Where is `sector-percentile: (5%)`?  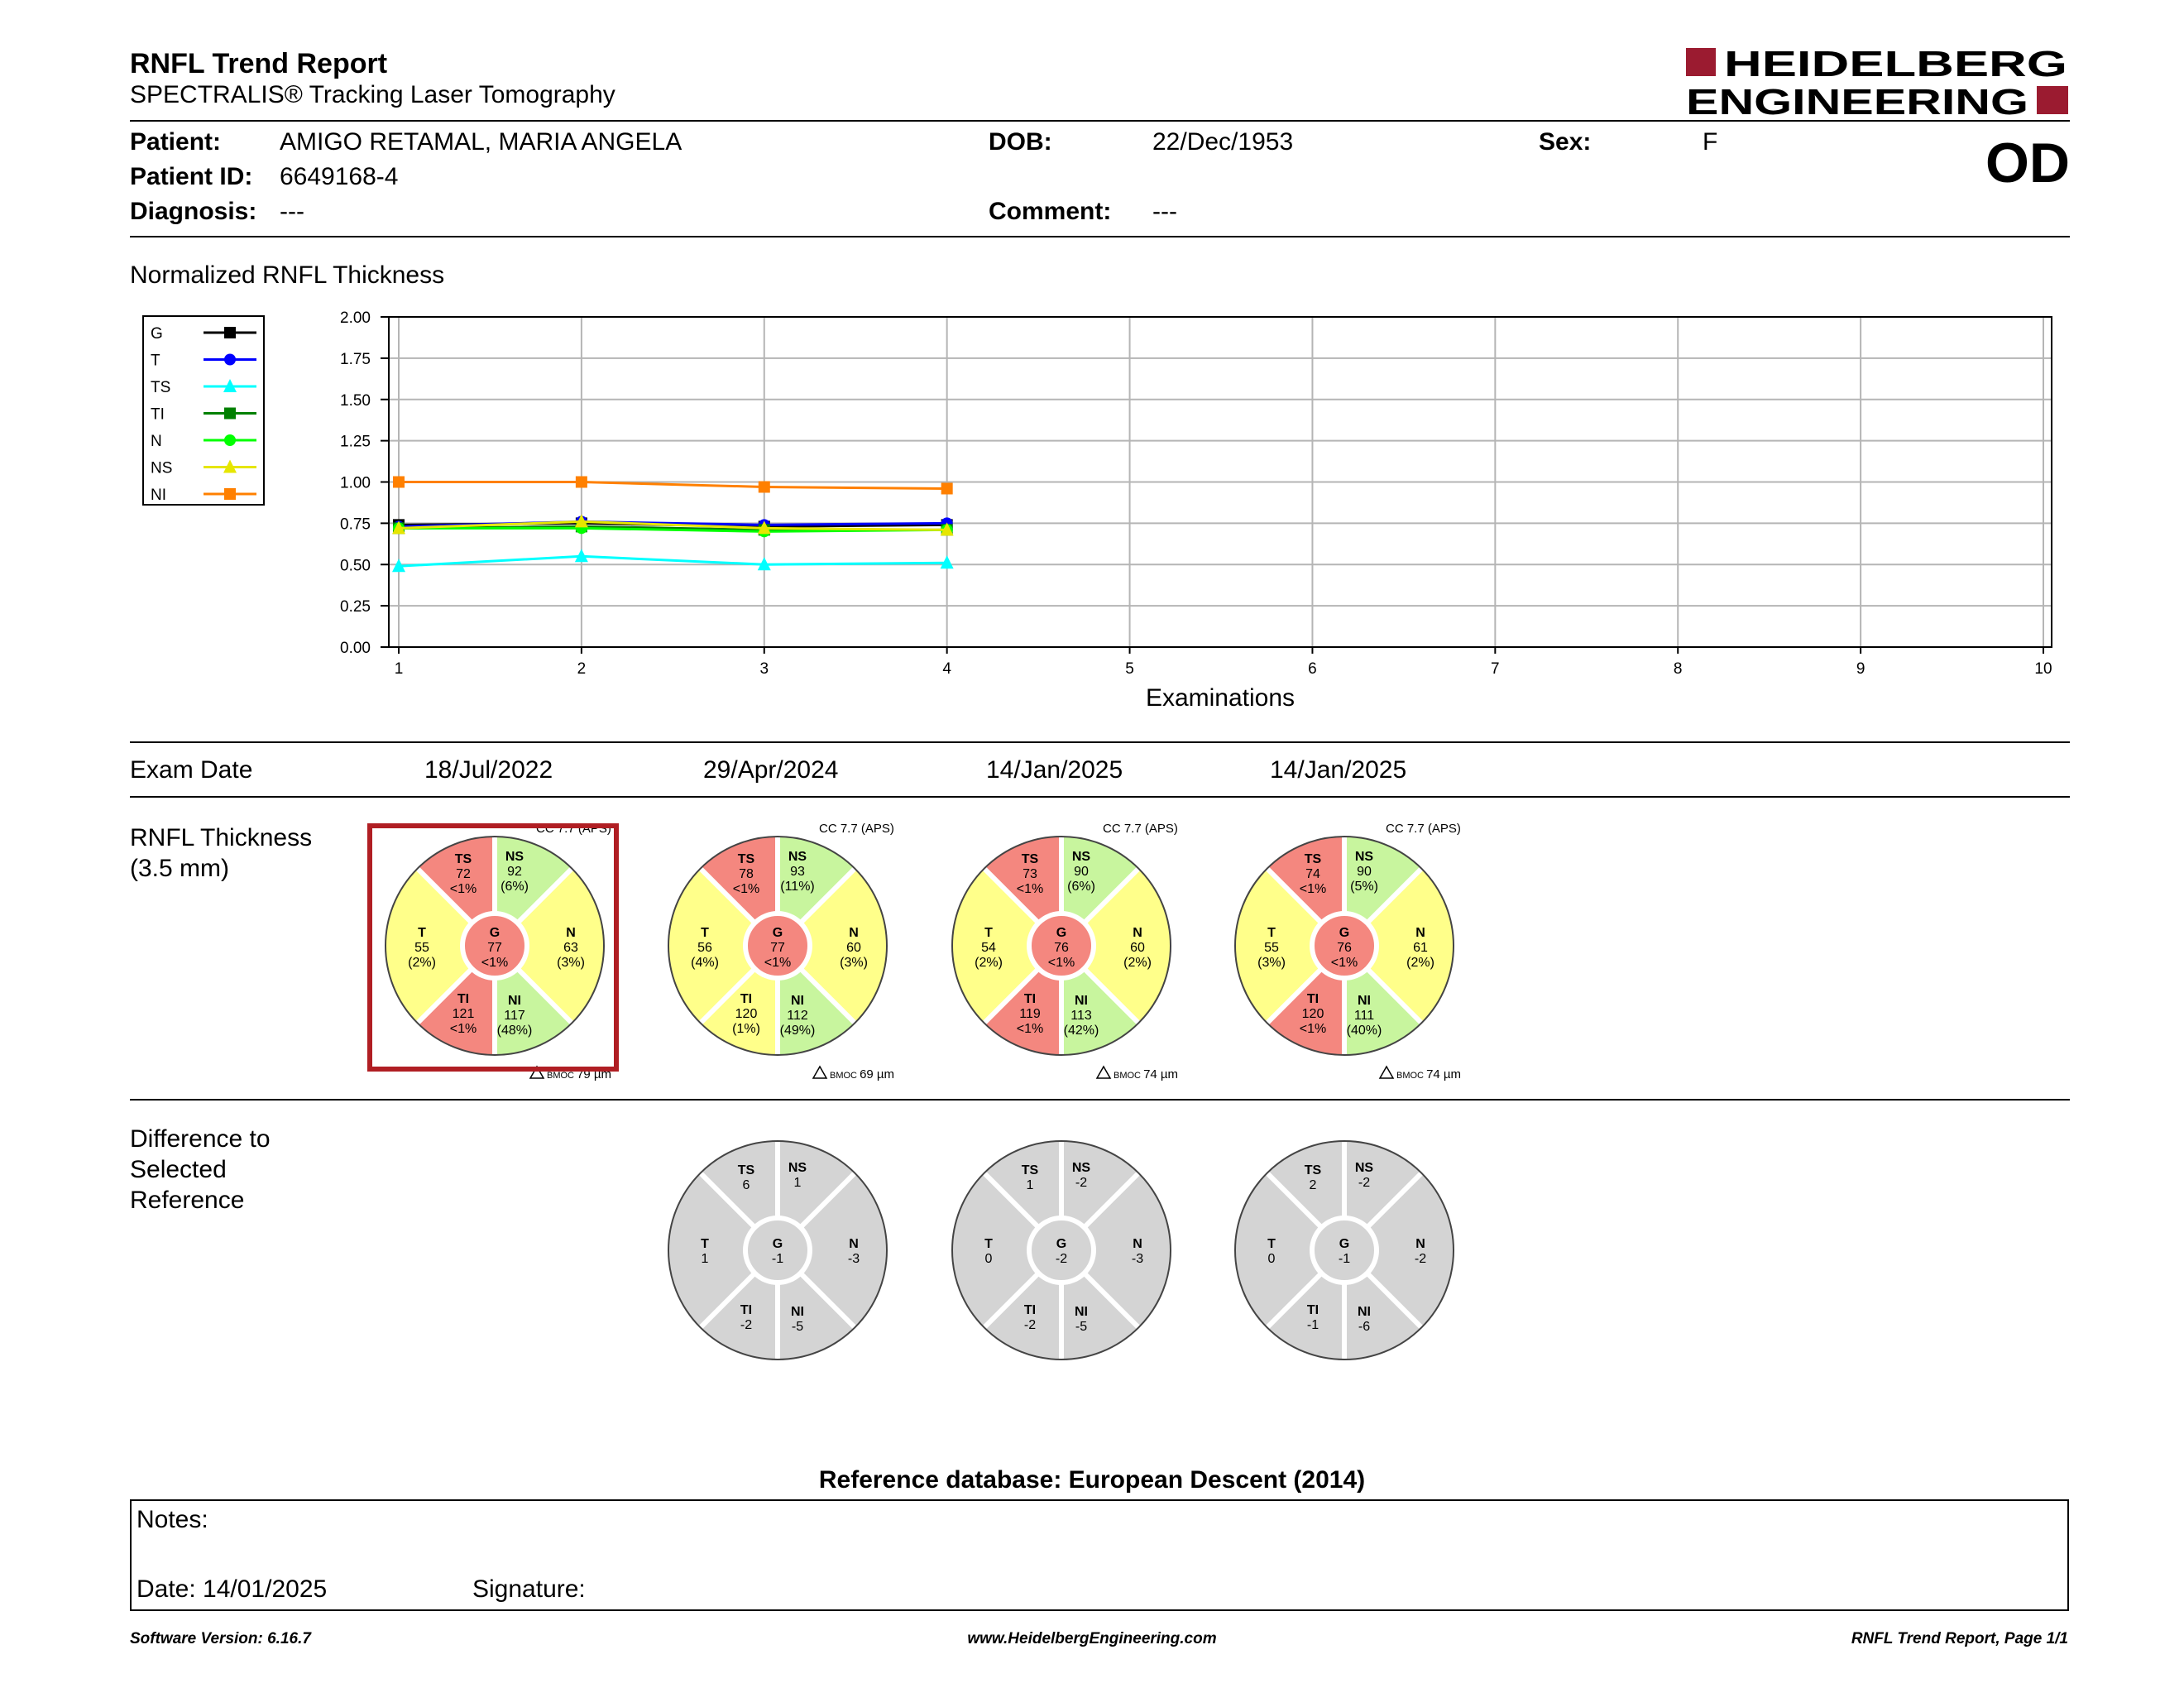
sector-percentile: (5%) is located at coordinates (1364, 887).